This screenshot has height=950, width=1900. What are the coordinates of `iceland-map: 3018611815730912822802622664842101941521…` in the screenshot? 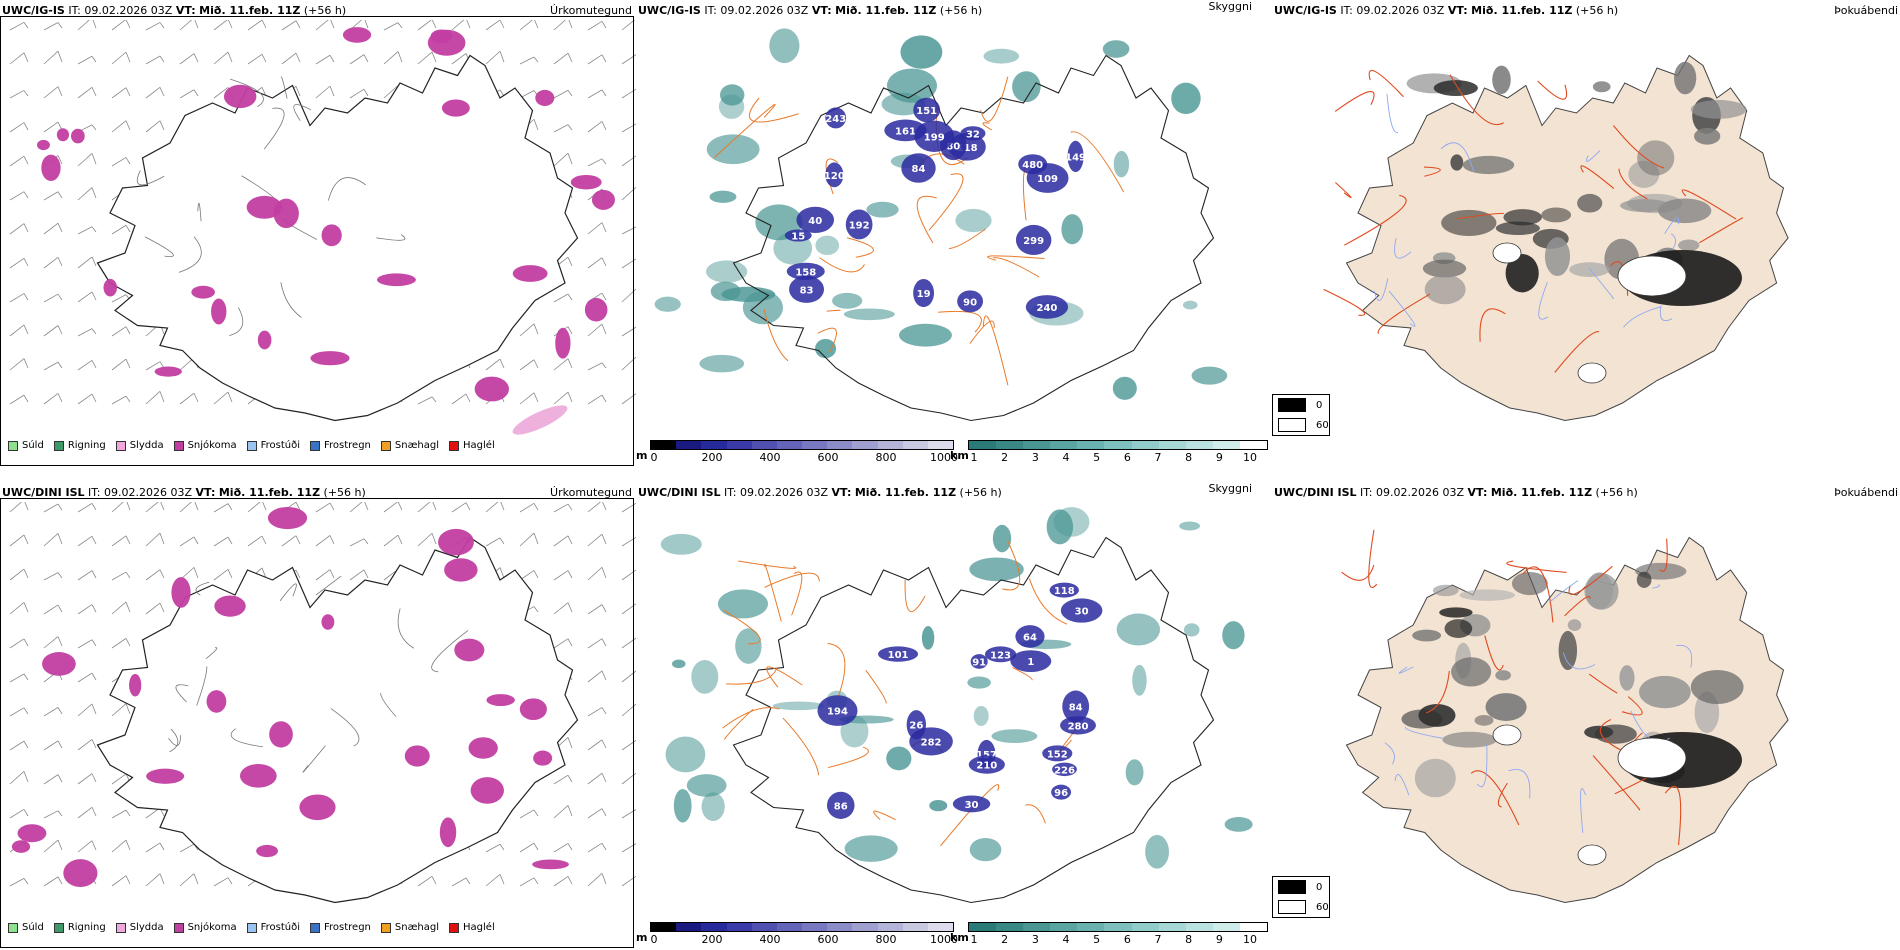 It's located at (956, 705).